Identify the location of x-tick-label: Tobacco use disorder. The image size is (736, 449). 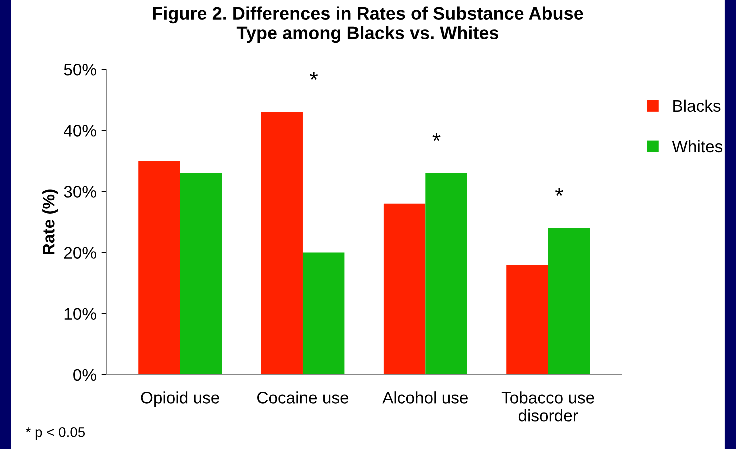
(548, 407).